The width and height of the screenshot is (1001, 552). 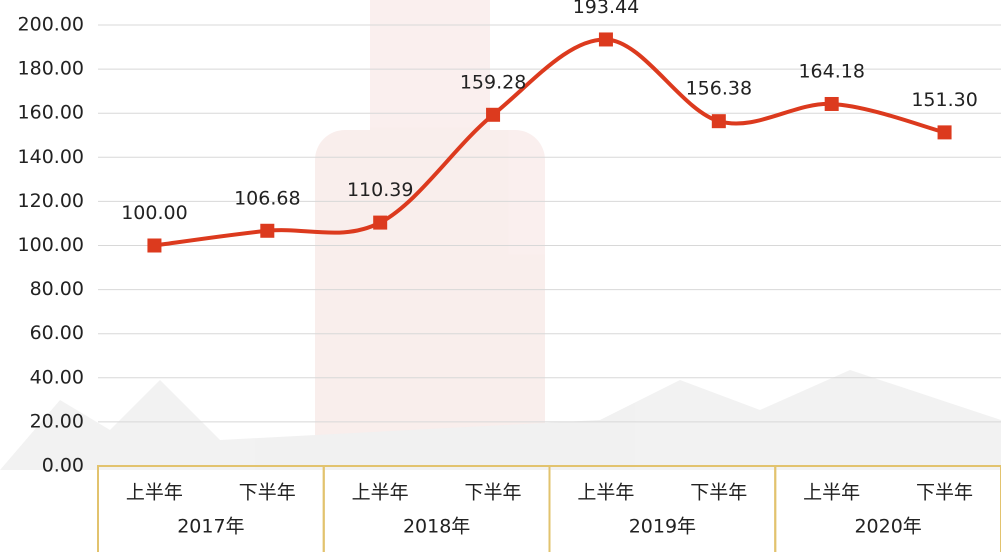 What do you see at coordinates (57, 333) in the screenshot?
I see `y-tick-label: 60.00` at bounding box center [57, 333].